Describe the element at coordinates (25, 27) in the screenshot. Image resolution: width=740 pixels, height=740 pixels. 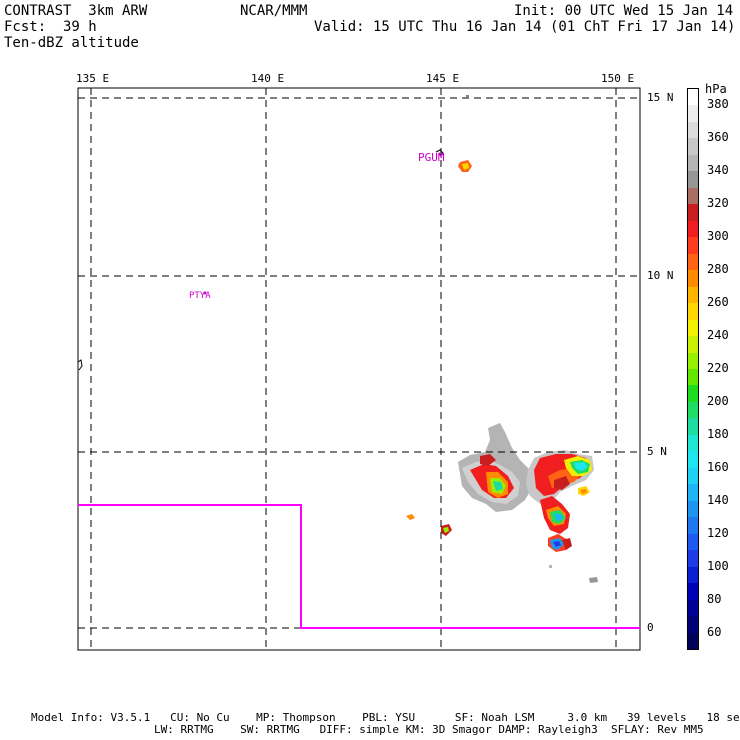
I see `forecast-label: Fcst:` at that location.